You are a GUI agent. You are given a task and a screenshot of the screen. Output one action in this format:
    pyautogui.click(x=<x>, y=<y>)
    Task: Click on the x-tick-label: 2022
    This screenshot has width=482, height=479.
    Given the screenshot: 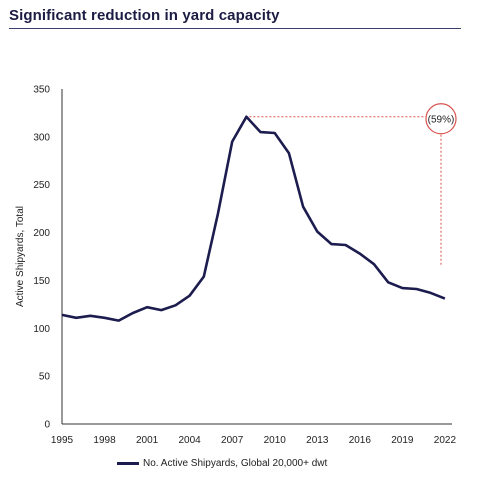 What is the action you would take?
    pyautogui.click(x=445, y=440)
    